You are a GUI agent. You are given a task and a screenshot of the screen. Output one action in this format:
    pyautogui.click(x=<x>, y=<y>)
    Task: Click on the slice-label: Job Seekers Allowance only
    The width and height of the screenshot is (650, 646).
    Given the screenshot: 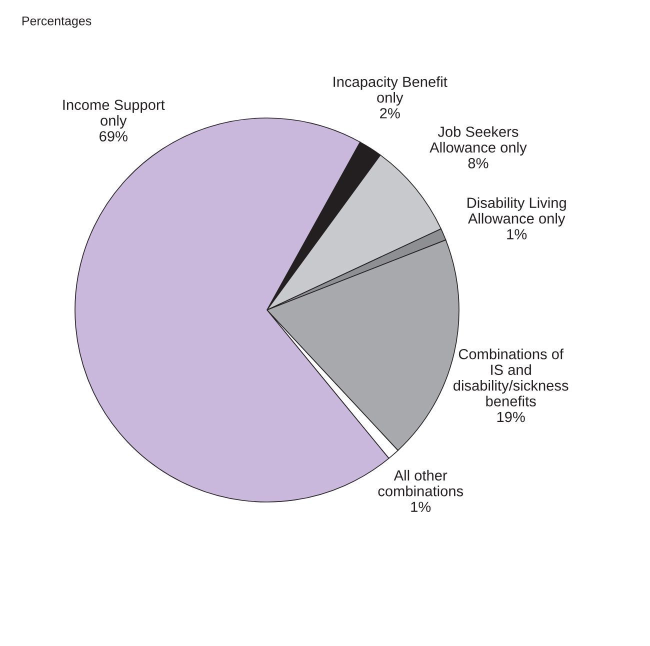 What is the action you would take?
    pyautogui.click(x=478, y=141)
    